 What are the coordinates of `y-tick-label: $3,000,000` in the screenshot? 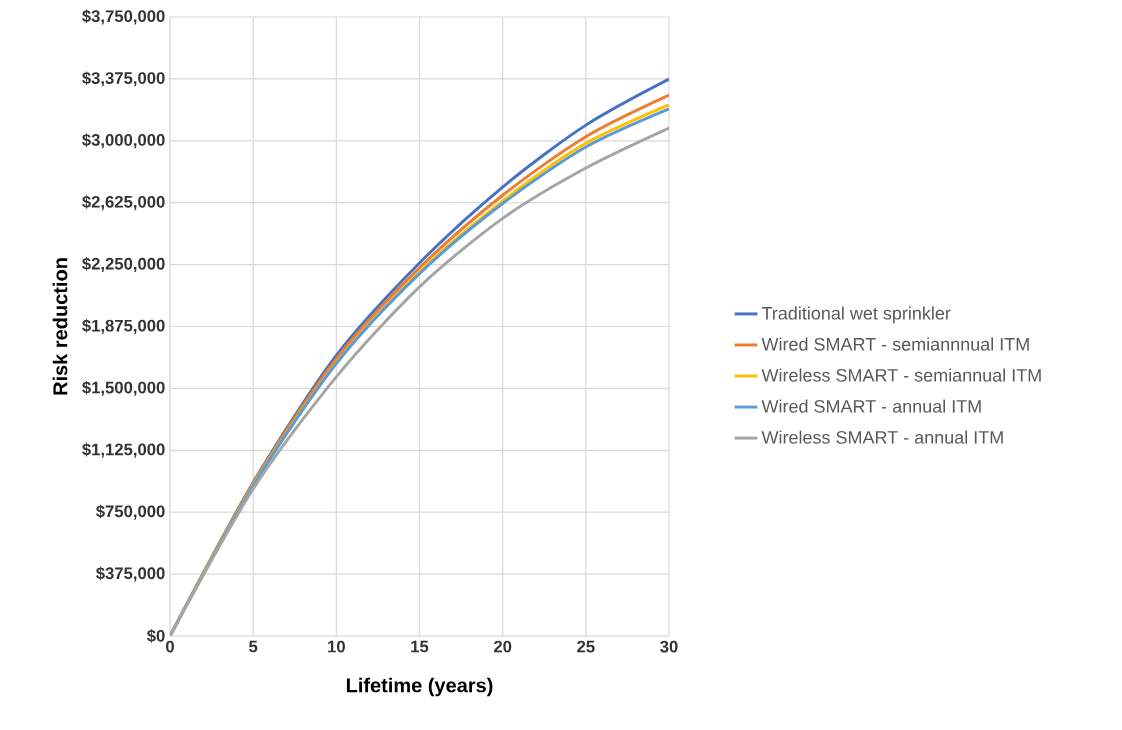 It's located at (123, 141).